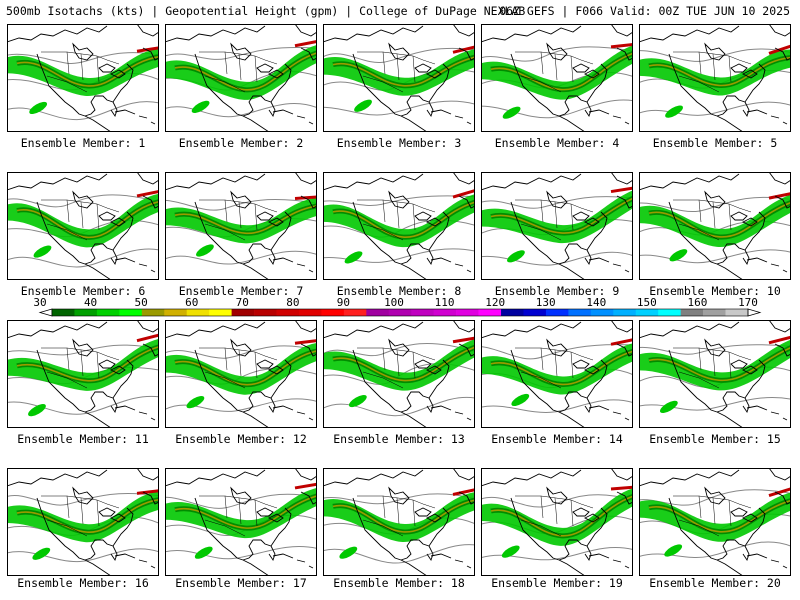 The height and width of the screenshot is (600, 800). I want to click on ensemble-member-label: Ensemble Member: 14, so click(557, 439).